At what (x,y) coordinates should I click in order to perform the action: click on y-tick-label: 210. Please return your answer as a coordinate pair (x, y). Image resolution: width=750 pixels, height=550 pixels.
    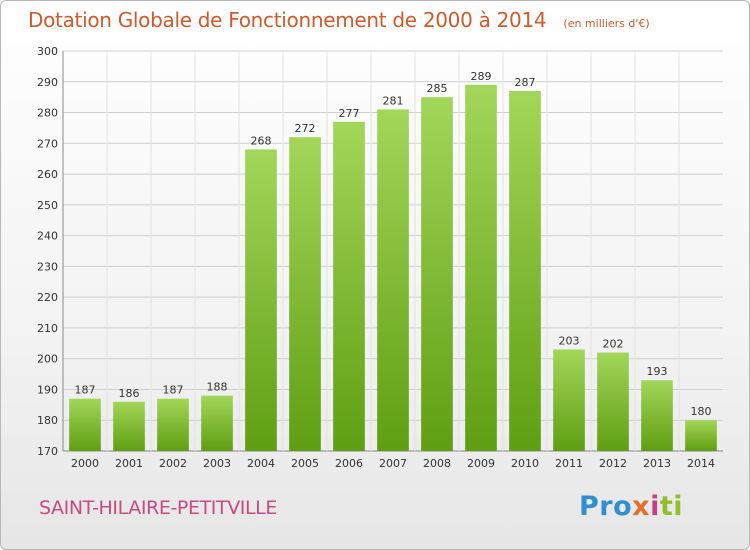
    Looking at the image, I should click on (47, 328).